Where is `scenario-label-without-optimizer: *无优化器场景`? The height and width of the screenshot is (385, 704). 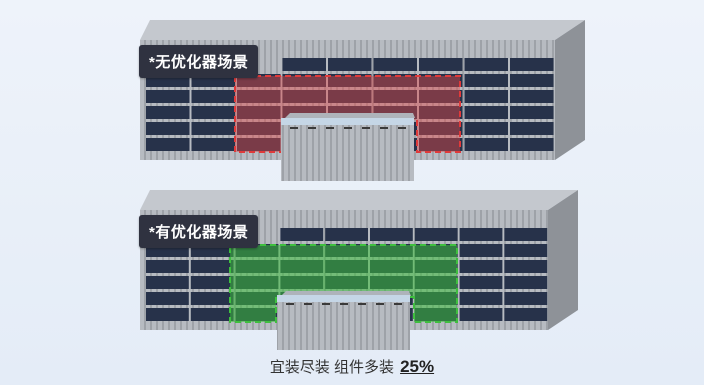
scenario-label-without-optimizer: *无优化器场景 is located at coordinates (199, 61).